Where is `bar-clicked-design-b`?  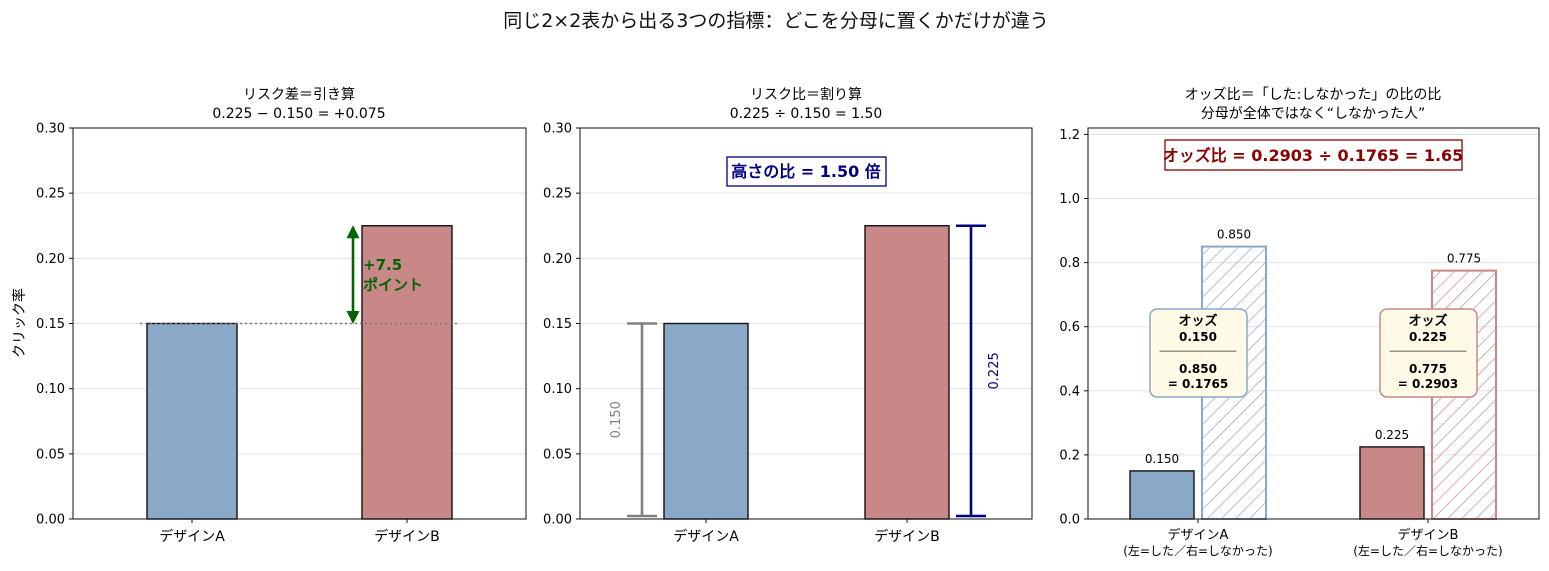 bar-clicked-design-b is located at coordinates (1392, 483).